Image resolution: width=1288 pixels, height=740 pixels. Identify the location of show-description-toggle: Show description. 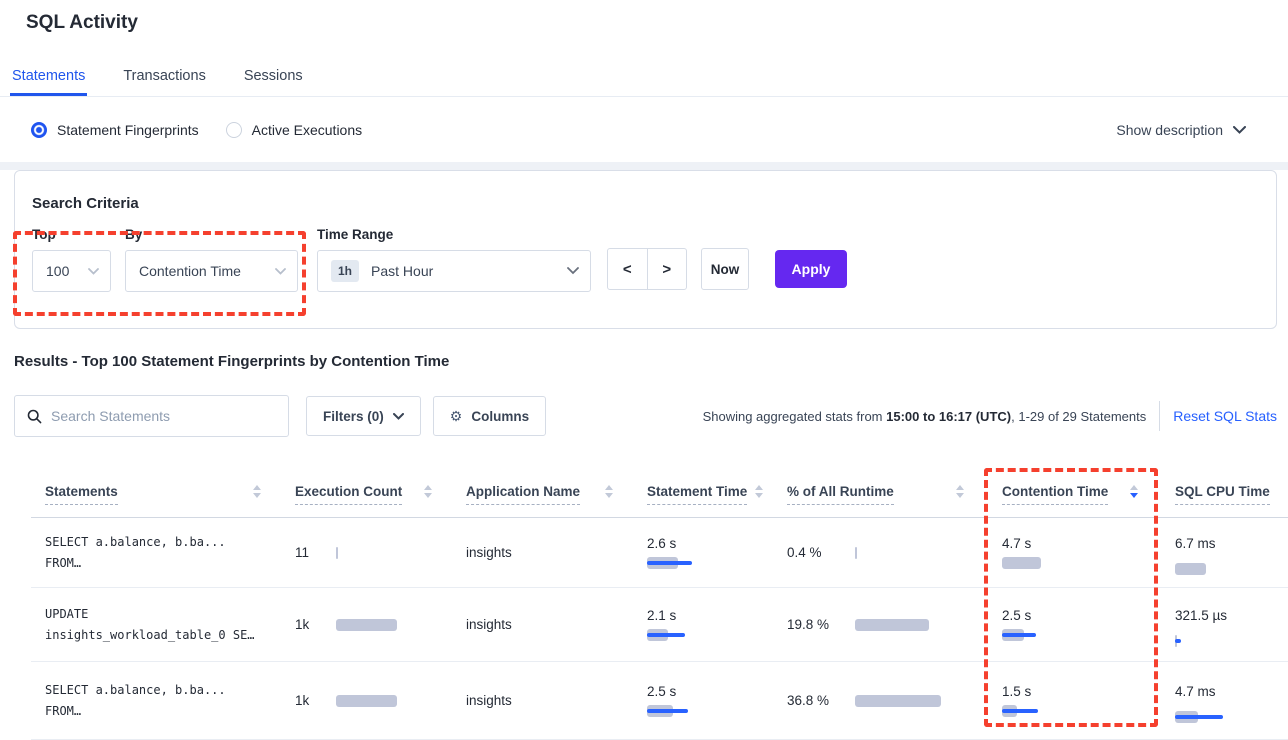
(1181, 130).